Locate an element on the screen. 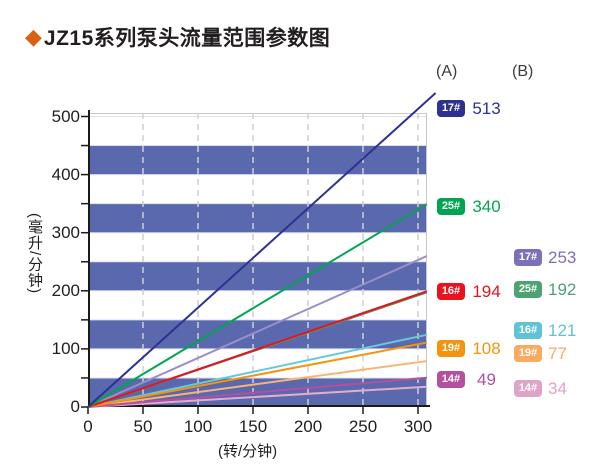 The width and height of the screenshot is (601, 474). series-value-19b: 77 is located at coordinates (557, 353).